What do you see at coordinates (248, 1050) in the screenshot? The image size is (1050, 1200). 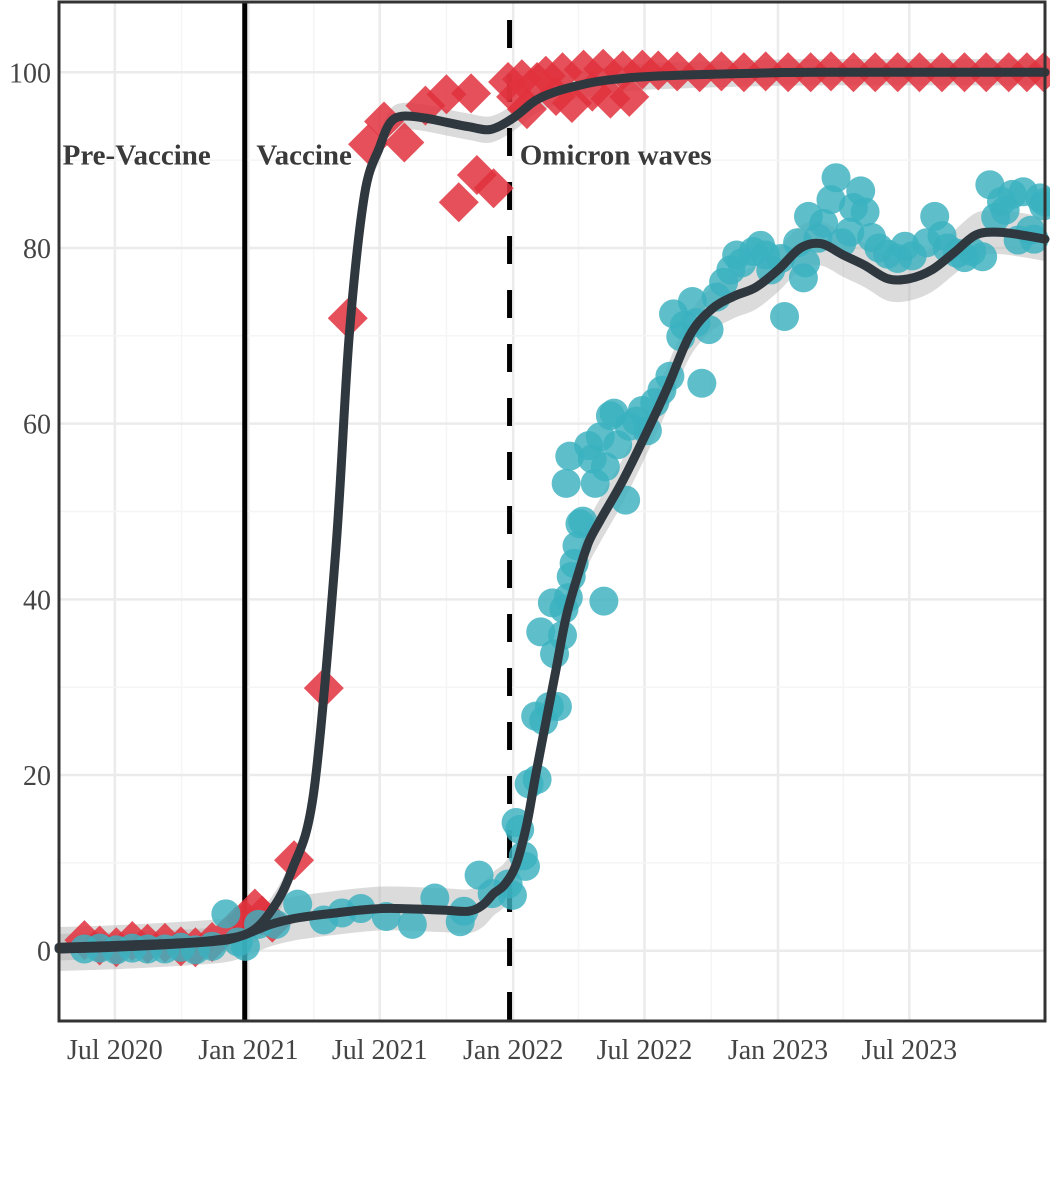 I see `x-tick-label: Jan 2021` at bounding box center [248, 1050].